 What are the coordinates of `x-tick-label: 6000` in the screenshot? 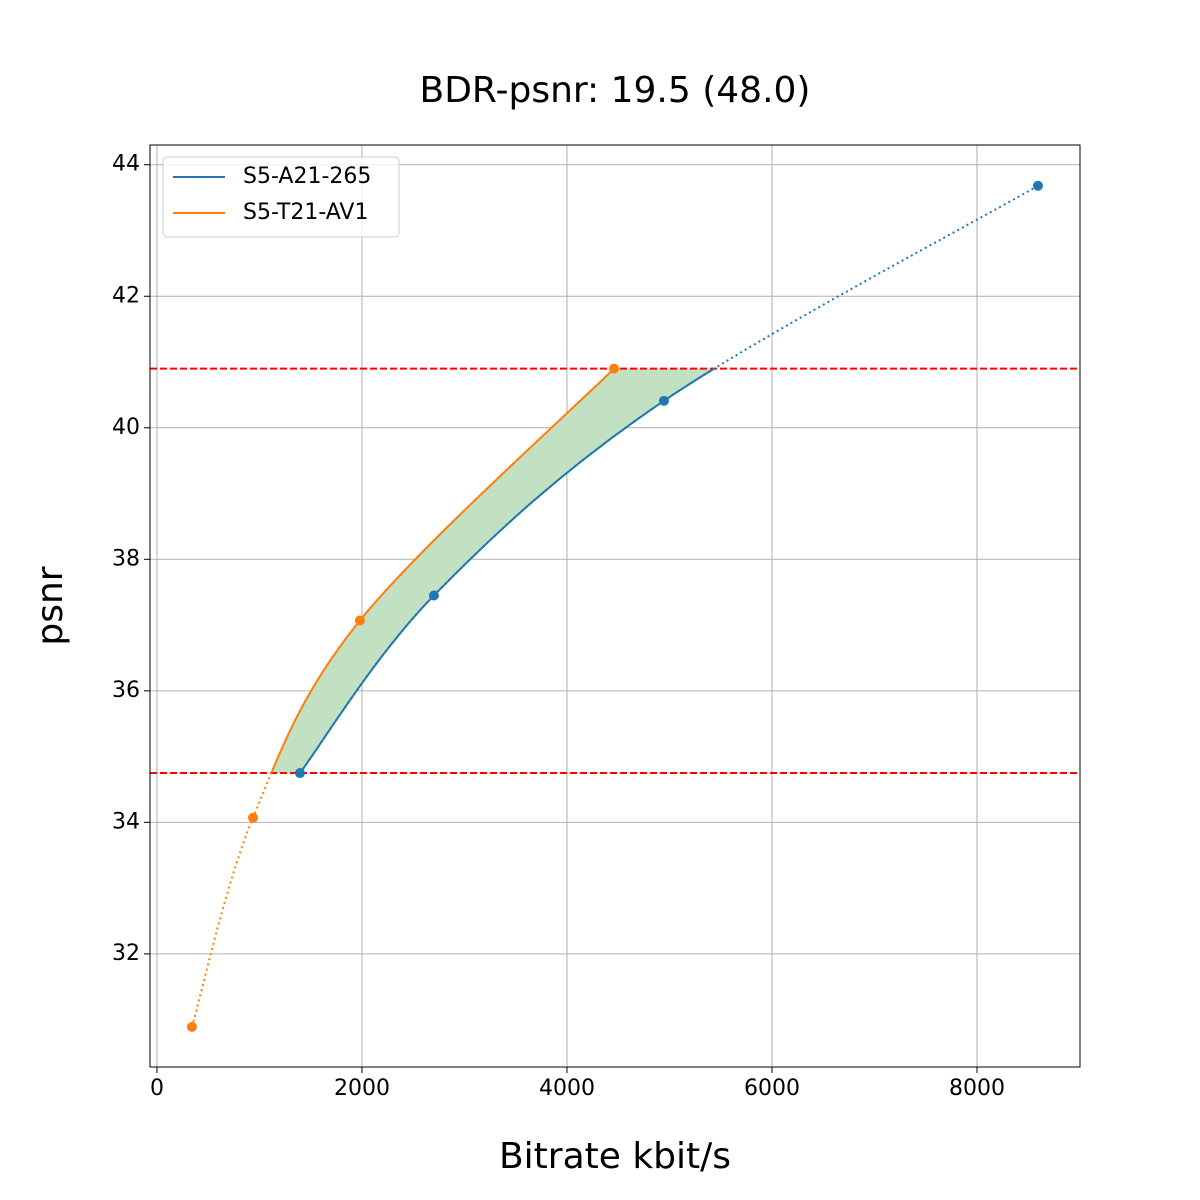 It's located at (772, 1088).